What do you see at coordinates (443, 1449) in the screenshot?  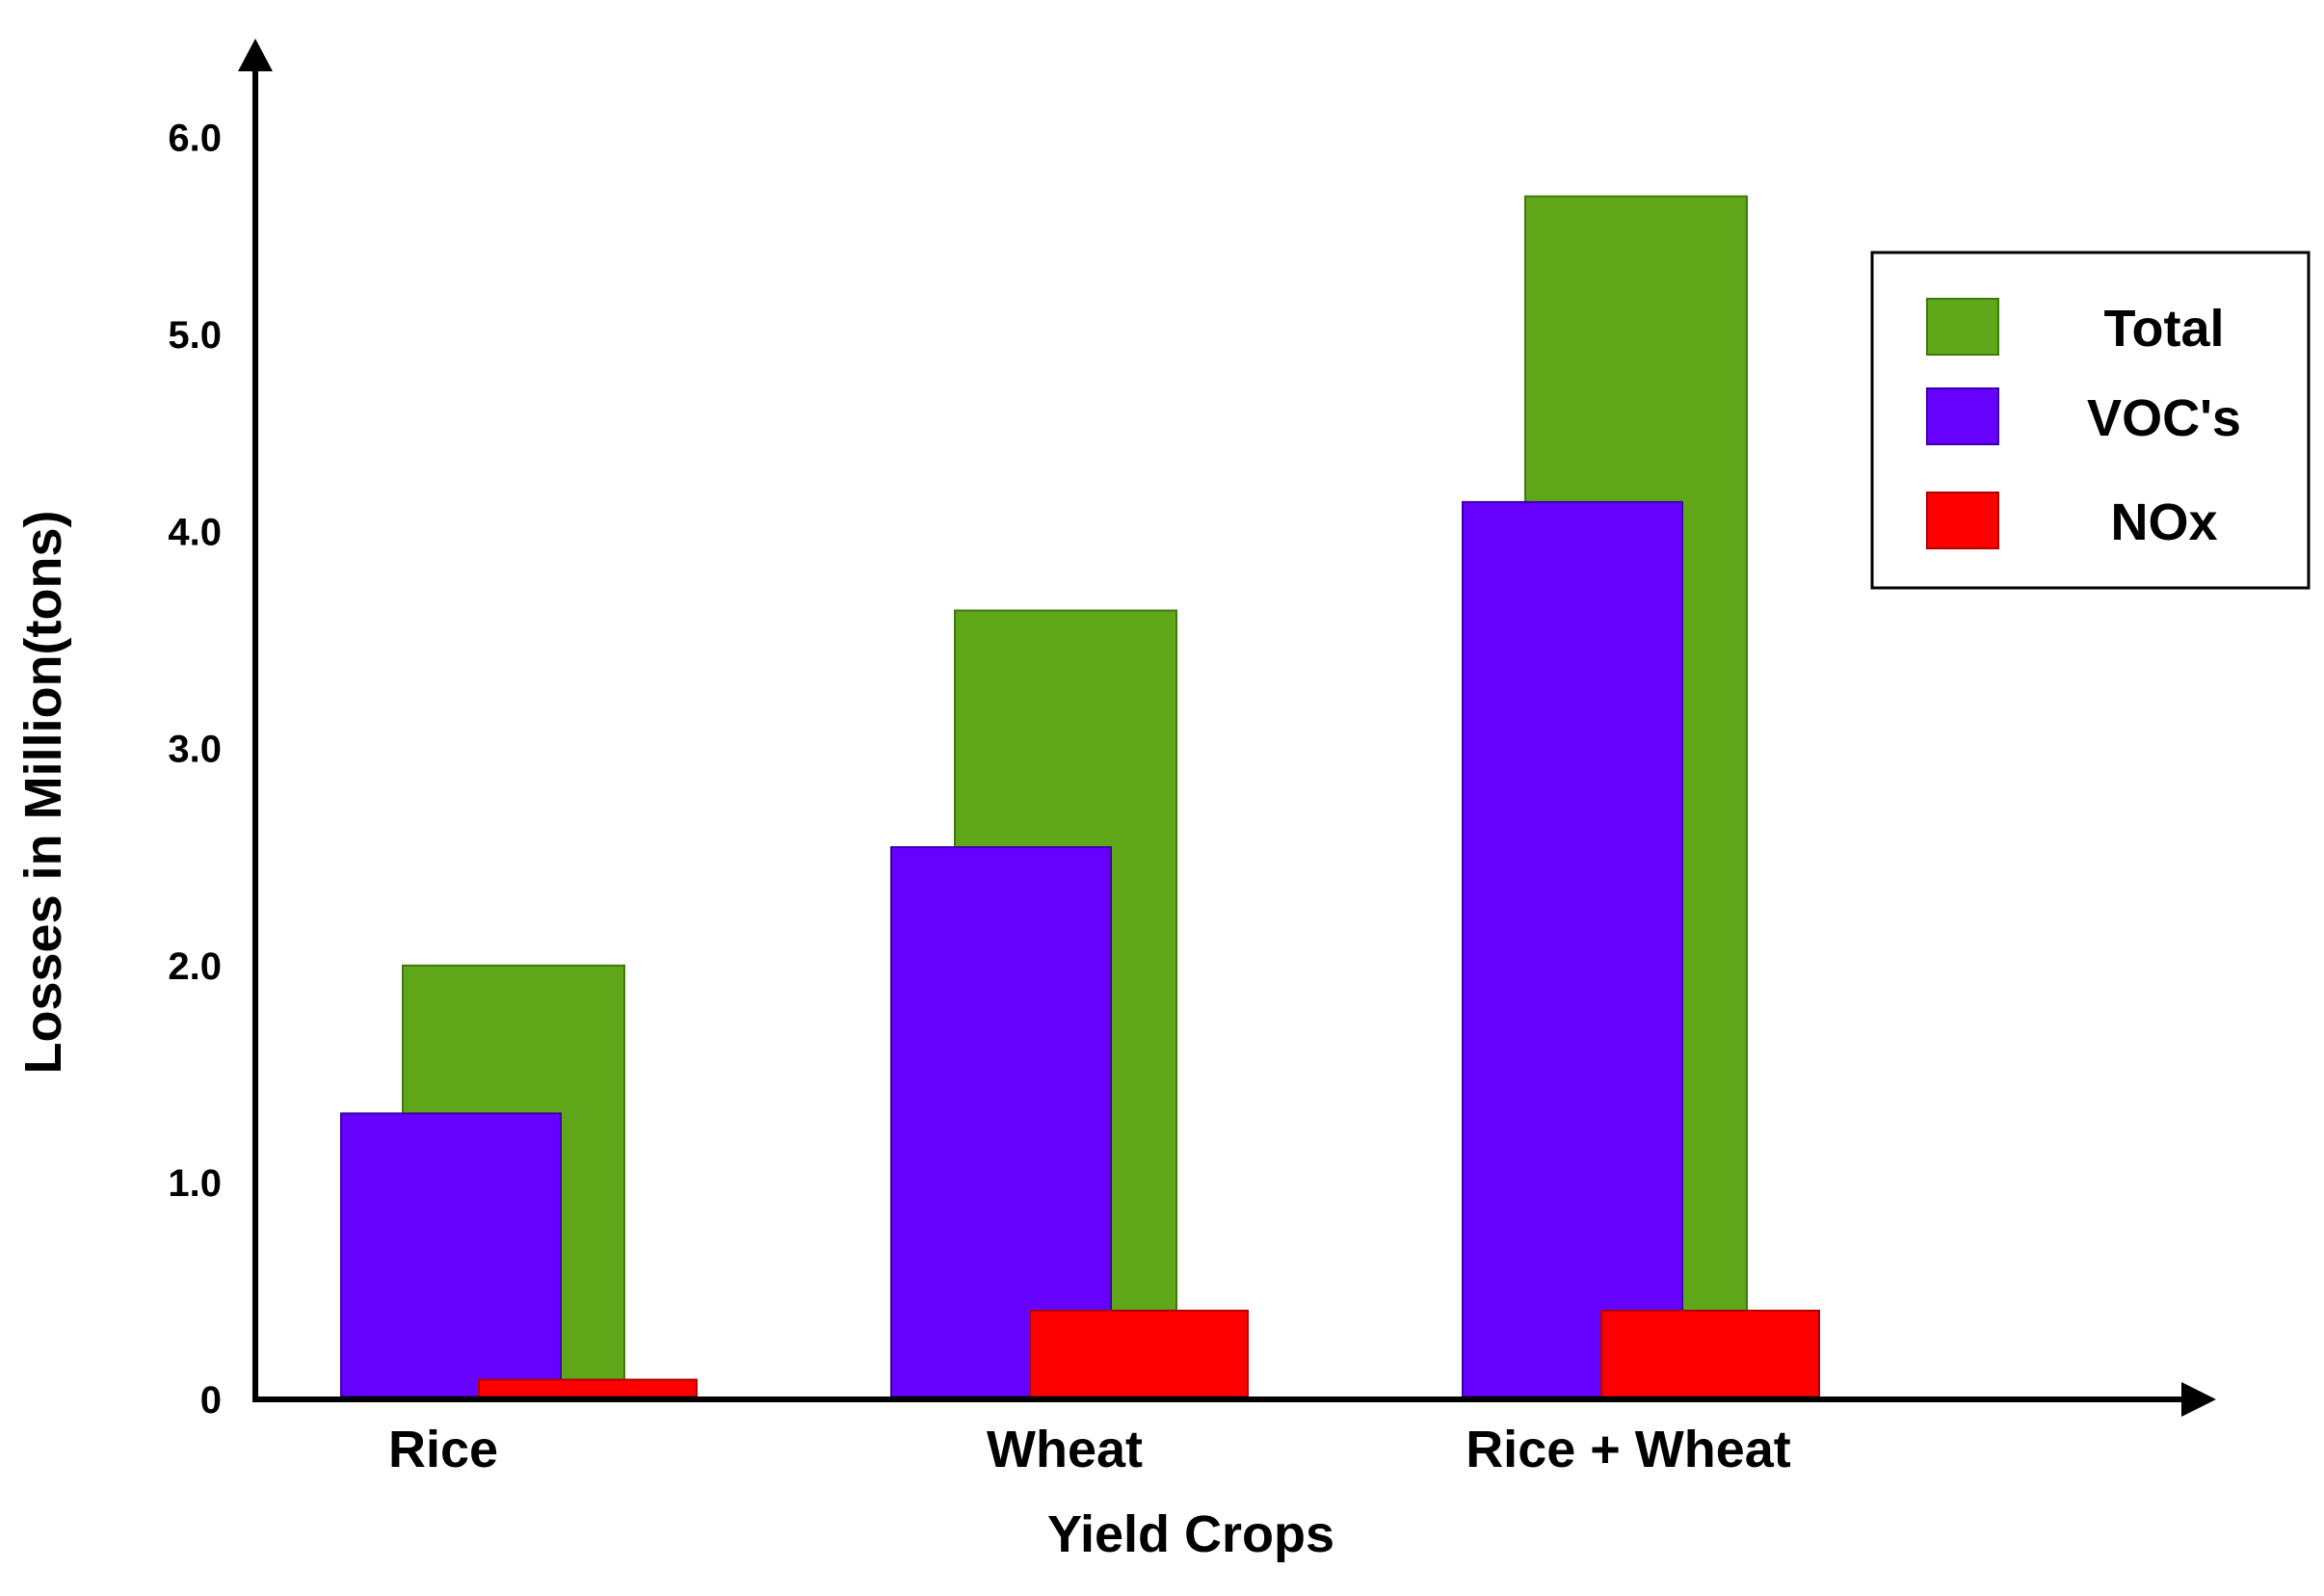 I see `x-category-label: Rice` at bounding box center [443, 1449].